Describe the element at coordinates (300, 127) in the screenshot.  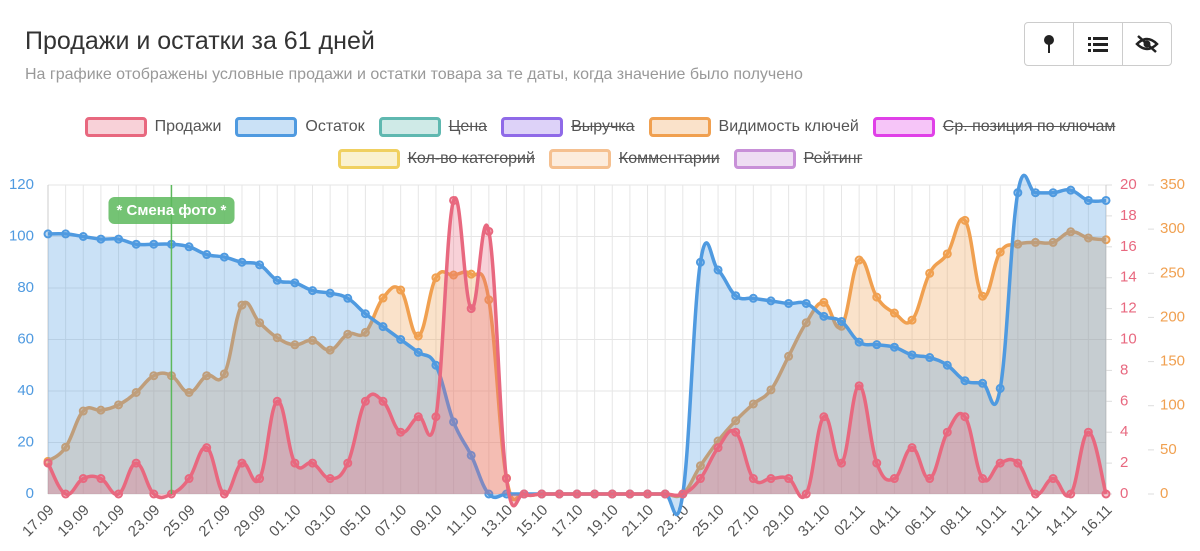
I see `legend-item: Остаток` at that location.